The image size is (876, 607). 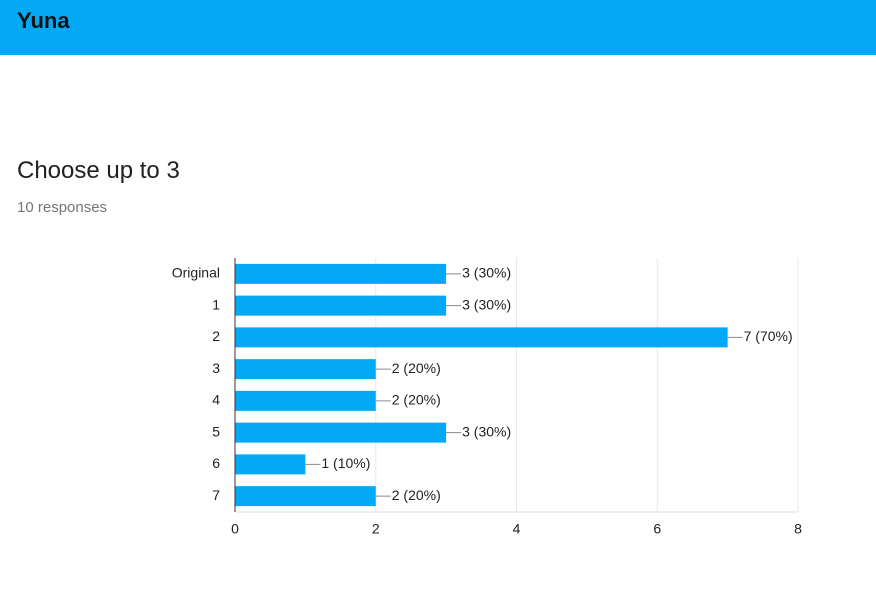 What do you see at coordinates (376, 529) in the screenshot?
I see `x-tick-label: 2` at bounding box center [376, 529].